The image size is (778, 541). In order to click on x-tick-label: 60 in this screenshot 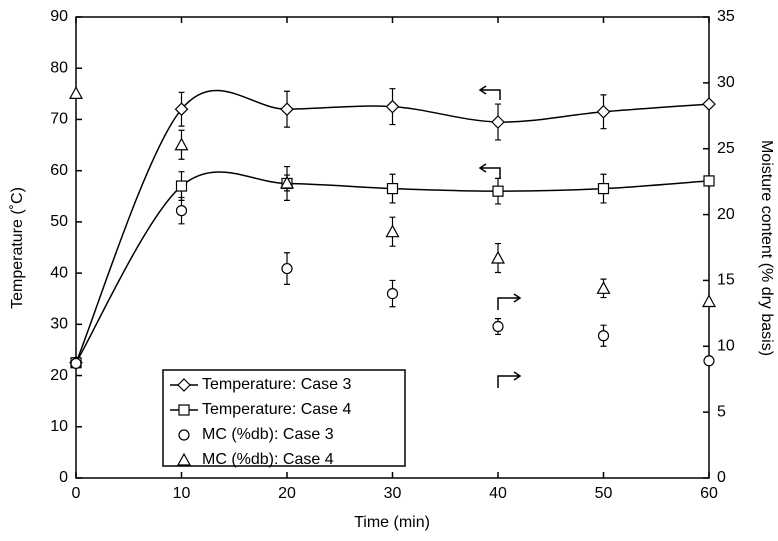, I will do `click(709, 493)`.